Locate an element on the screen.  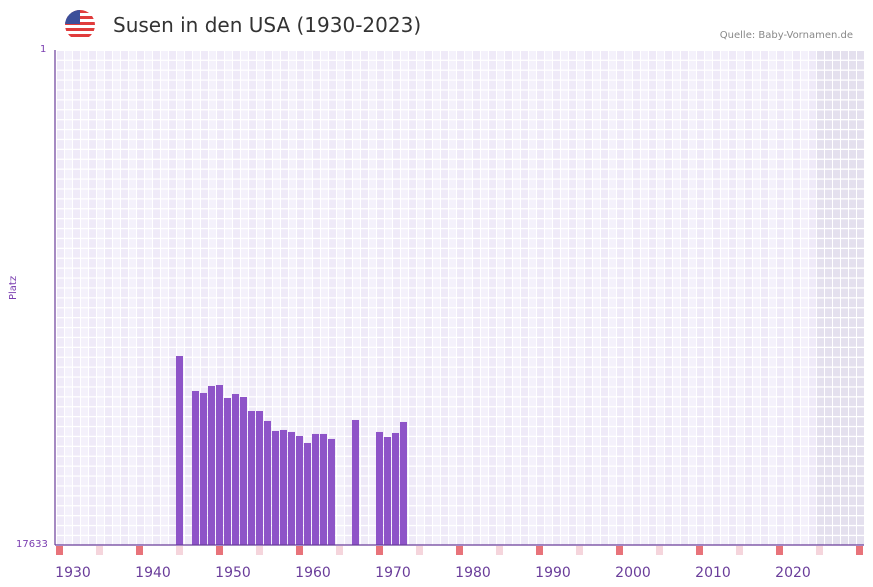
bar-1965 is located at coordinates (355, 482).